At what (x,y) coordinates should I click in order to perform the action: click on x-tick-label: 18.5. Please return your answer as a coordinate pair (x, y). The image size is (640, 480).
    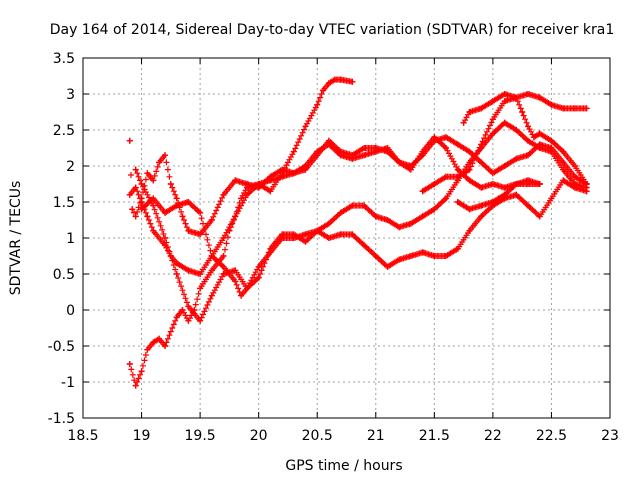
    Looking at the image, I should click on (82, 436).